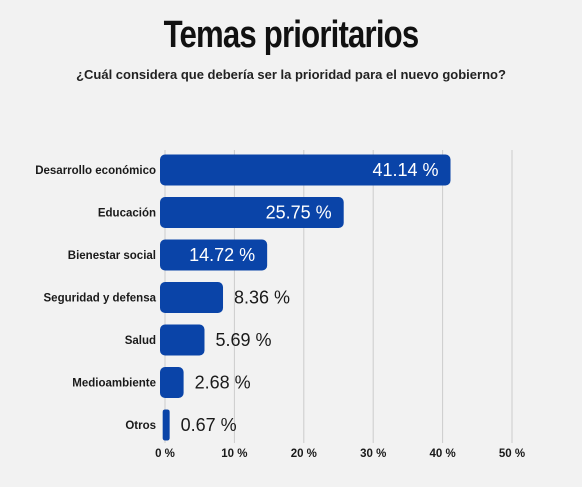 The height and width of the screenshot is (487, 582). I want to click on category-label: Otros, so click(140, 426).